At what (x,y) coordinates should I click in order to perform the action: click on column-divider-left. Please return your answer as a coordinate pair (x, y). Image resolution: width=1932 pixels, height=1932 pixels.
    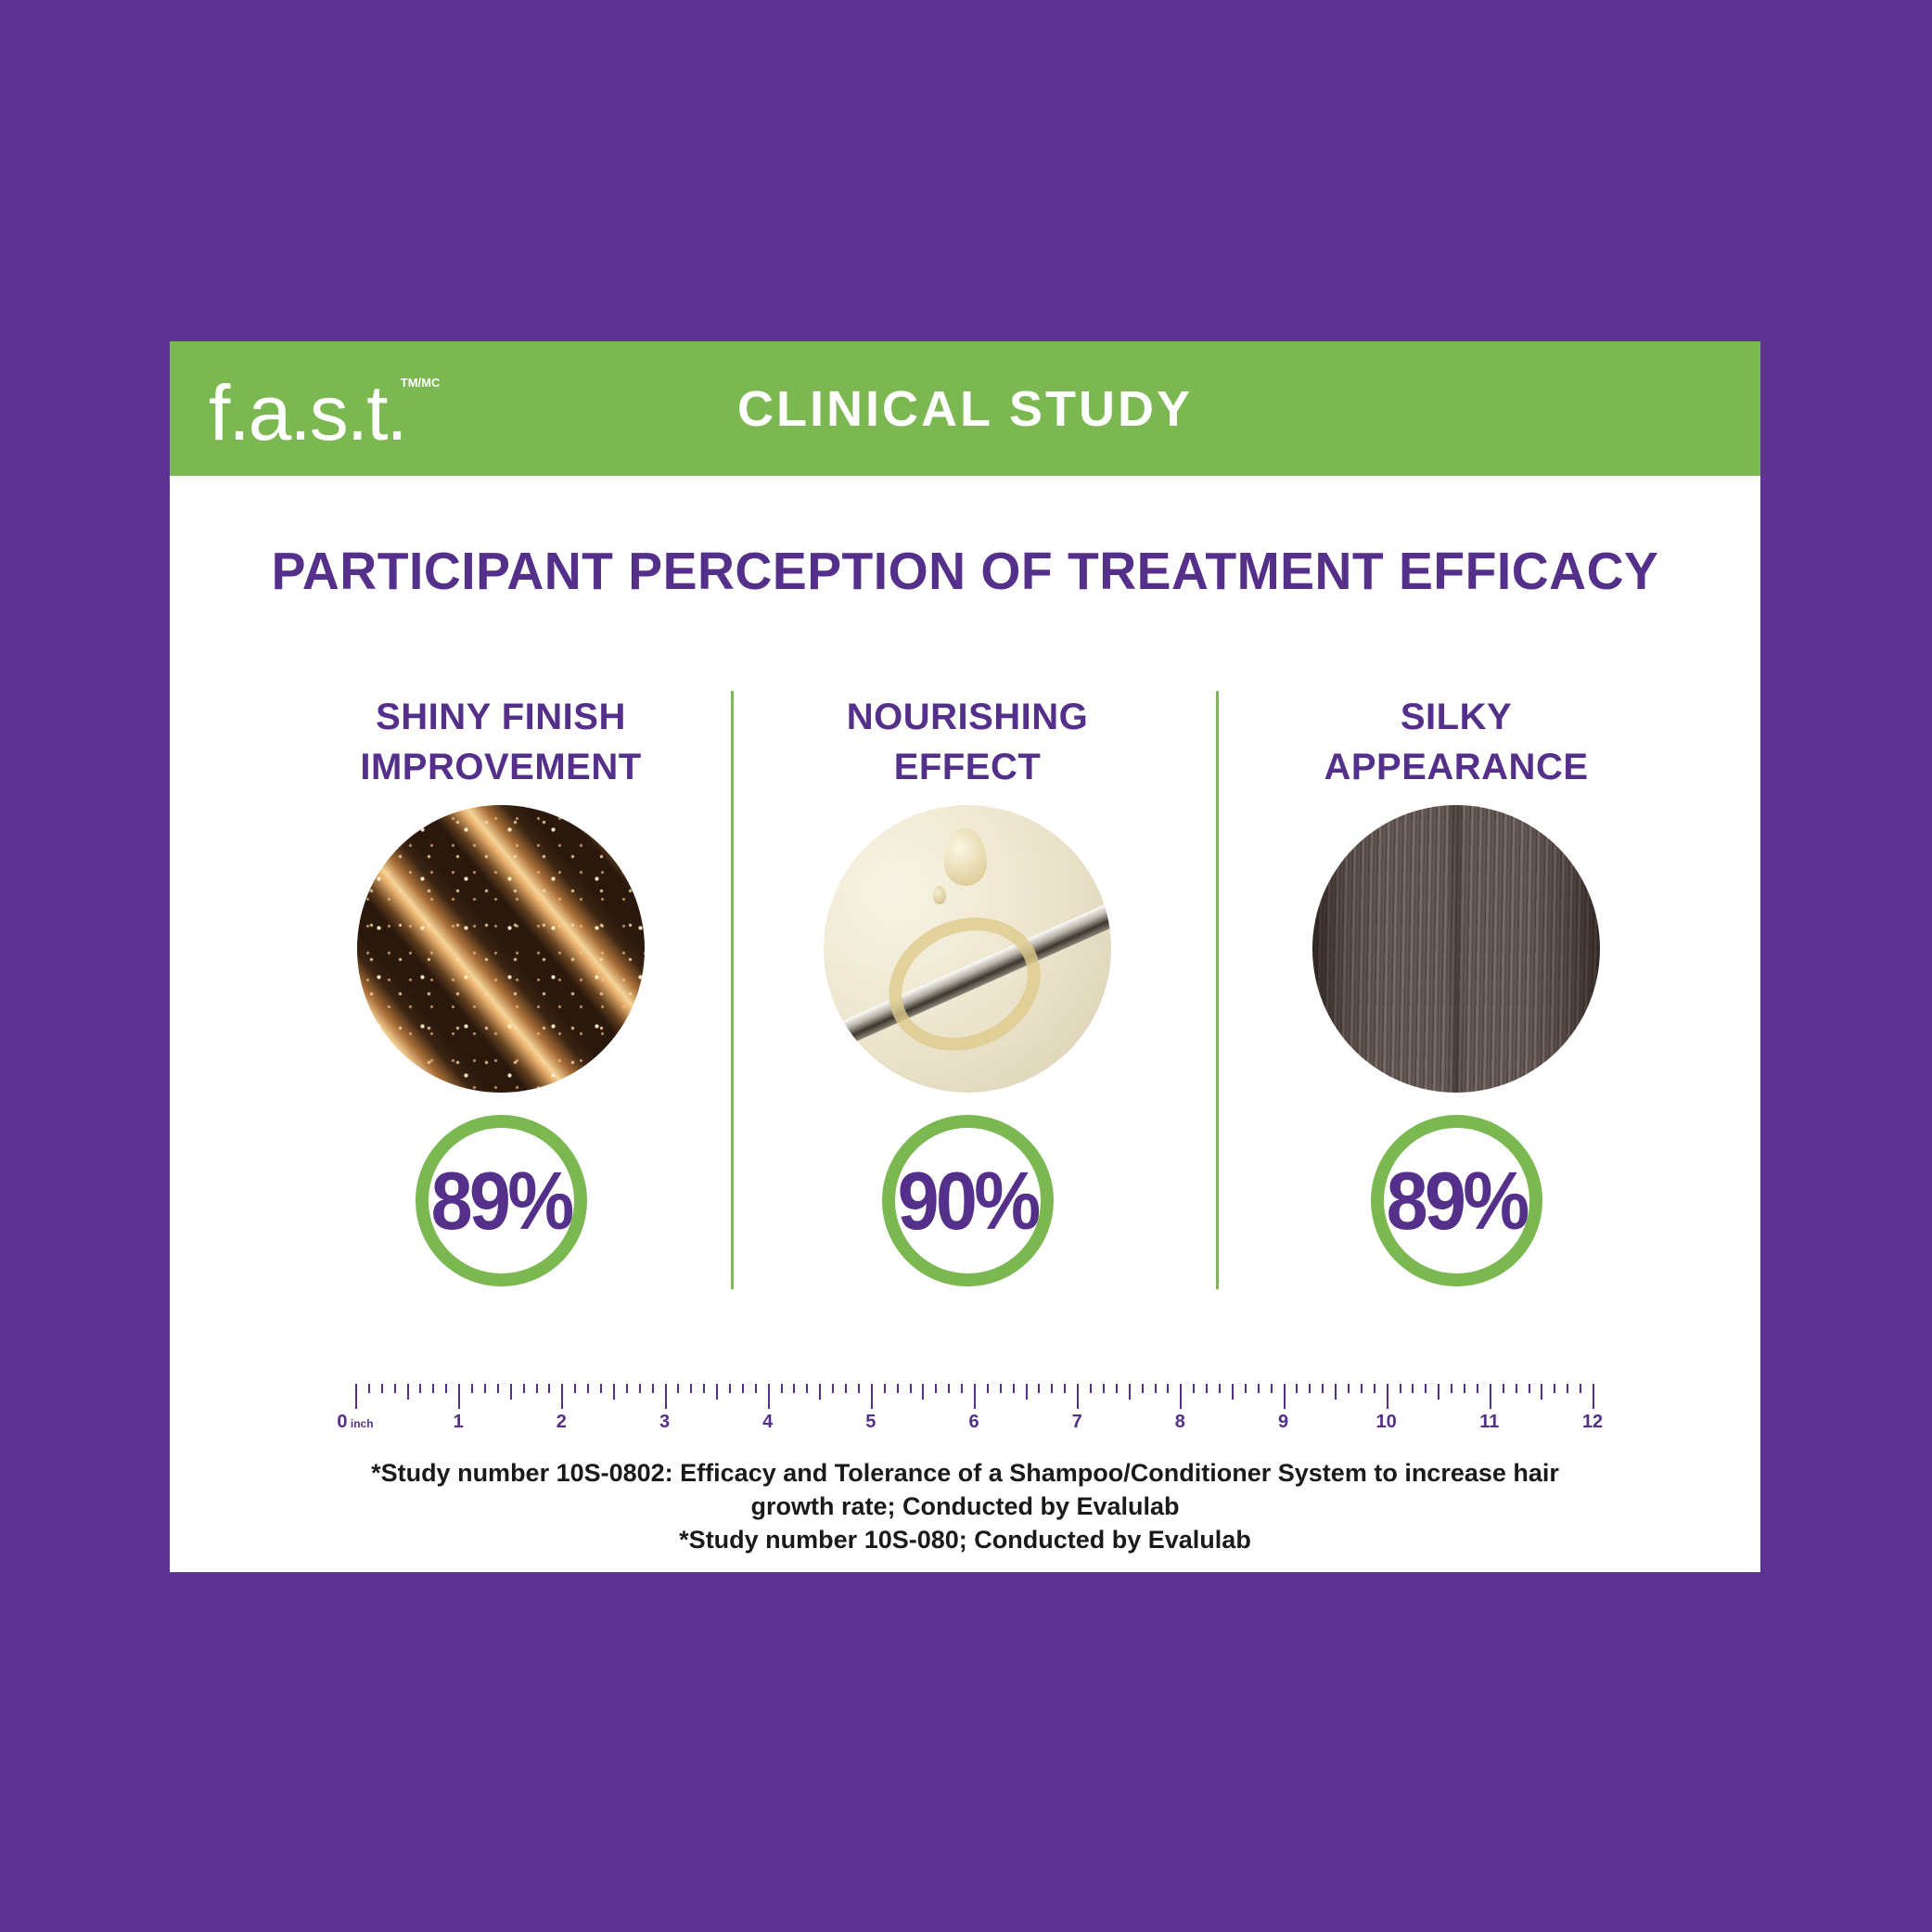
    Looking at the image, I should click on (732, 990).